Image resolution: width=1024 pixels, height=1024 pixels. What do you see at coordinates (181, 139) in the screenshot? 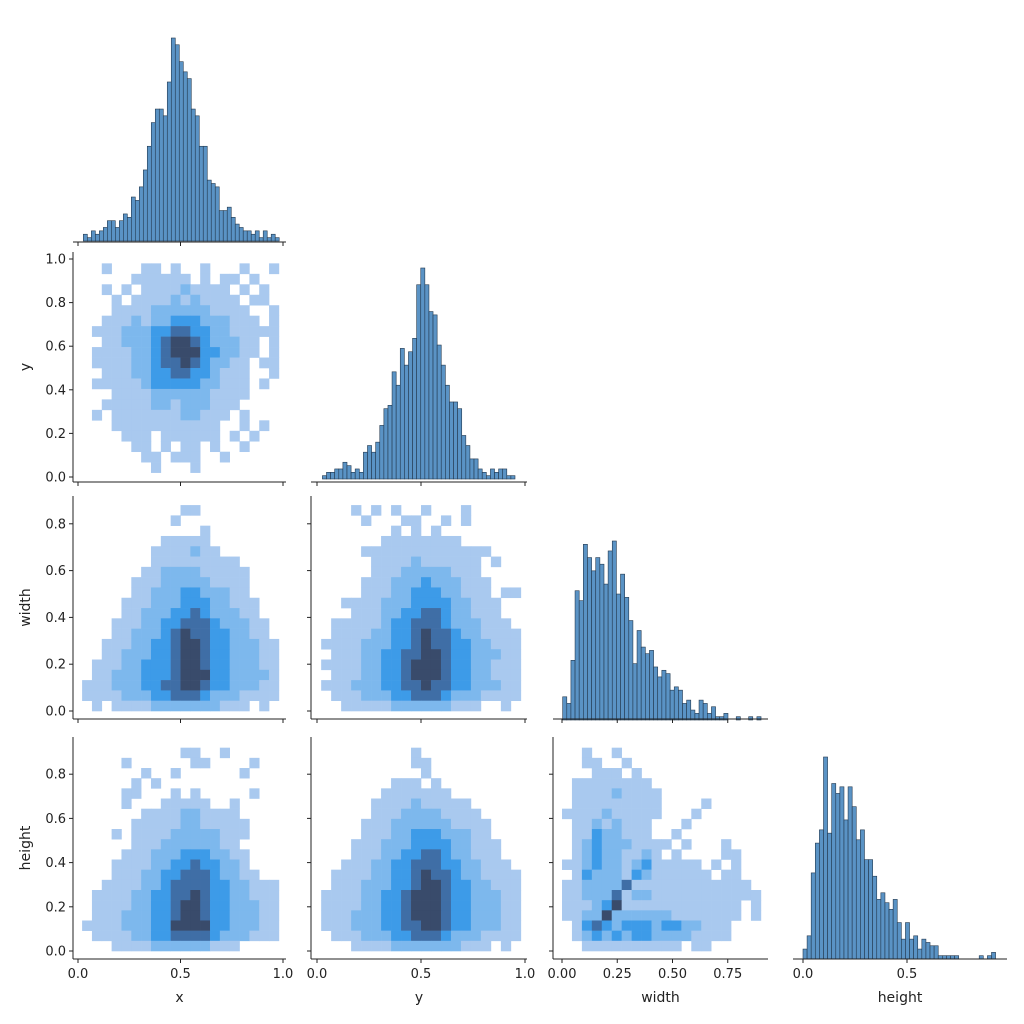
I see `histogram-x` at bounding box center [181, 139].